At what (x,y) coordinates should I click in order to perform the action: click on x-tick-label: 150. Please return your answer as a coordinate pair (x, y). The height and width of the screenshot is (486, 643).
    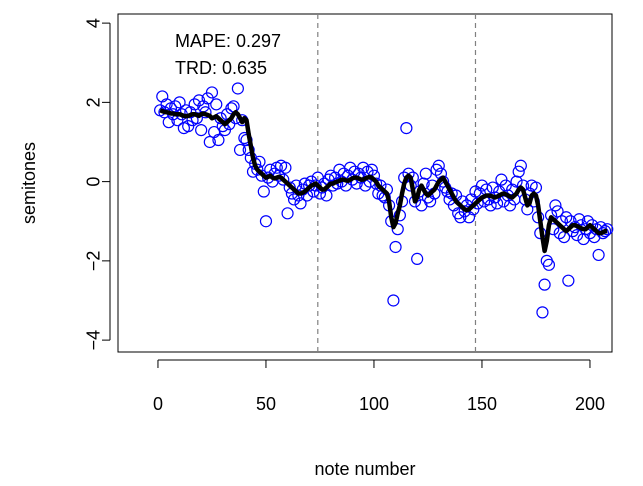
    Looking at the image, I should click on (482, 404).